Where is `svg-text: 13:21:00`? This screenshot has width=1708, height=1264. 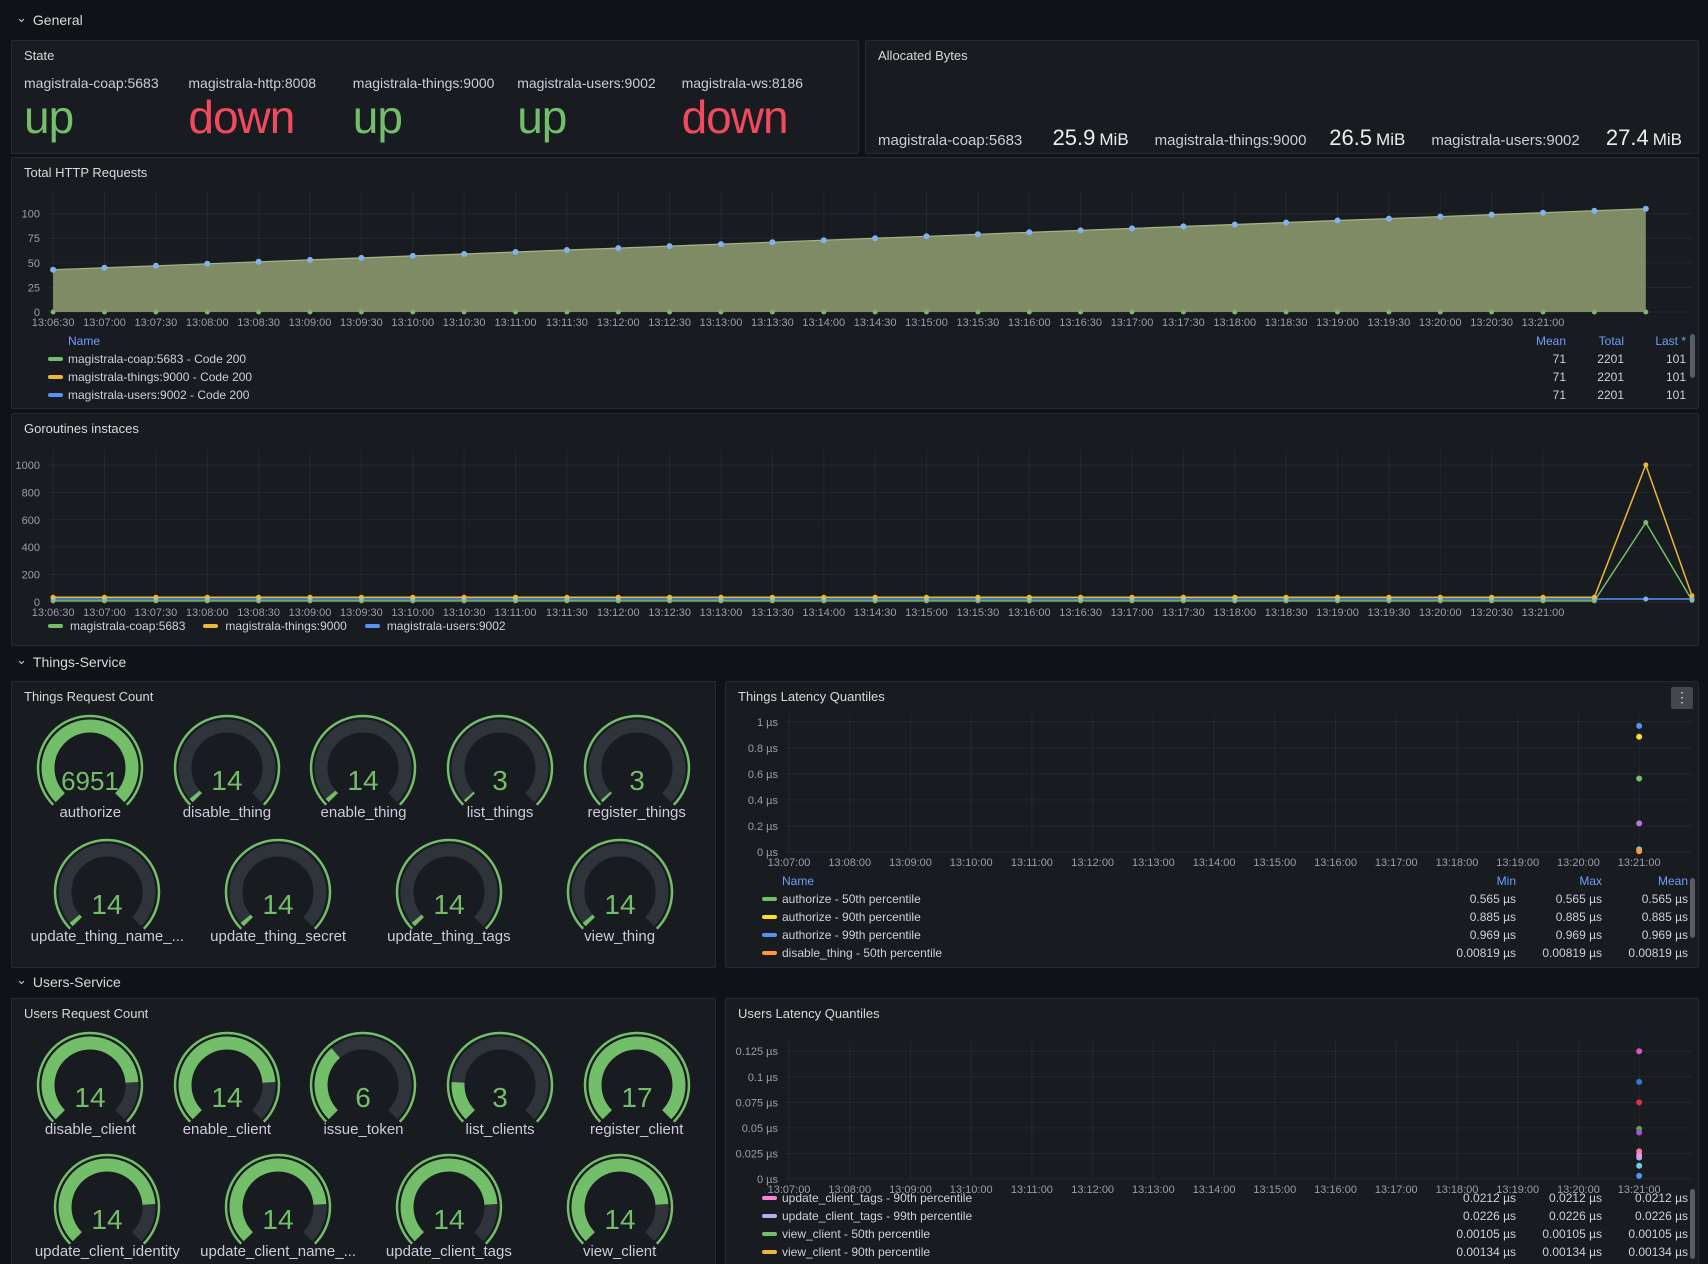 svg-text: 13:21:00 is located at coordinates (1543, 613).